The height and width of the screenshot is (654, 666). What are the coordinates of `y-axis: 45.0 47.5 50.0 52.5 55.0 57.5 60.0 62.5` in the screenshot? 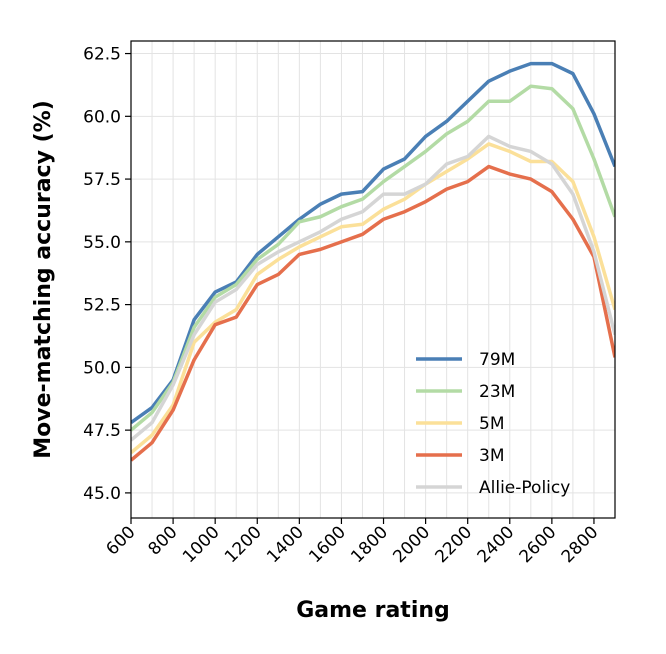 It's located at (107, 274).